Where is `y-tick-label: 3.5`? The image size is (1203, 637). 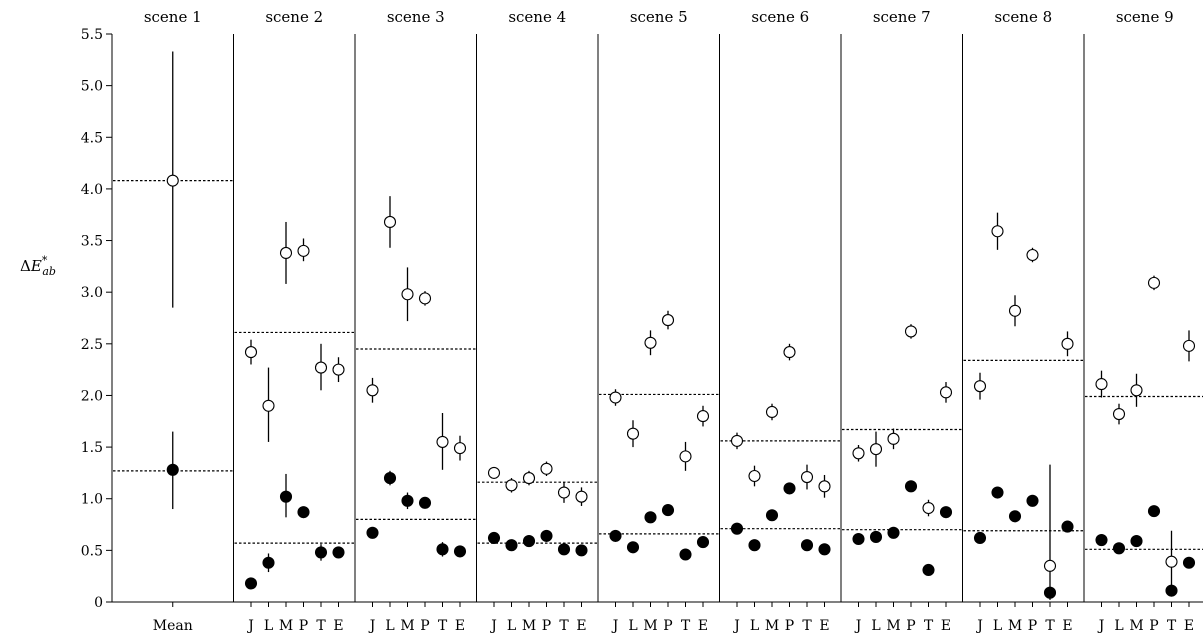
y-tick-label: 3.5 is located at coordinates (92, 242).